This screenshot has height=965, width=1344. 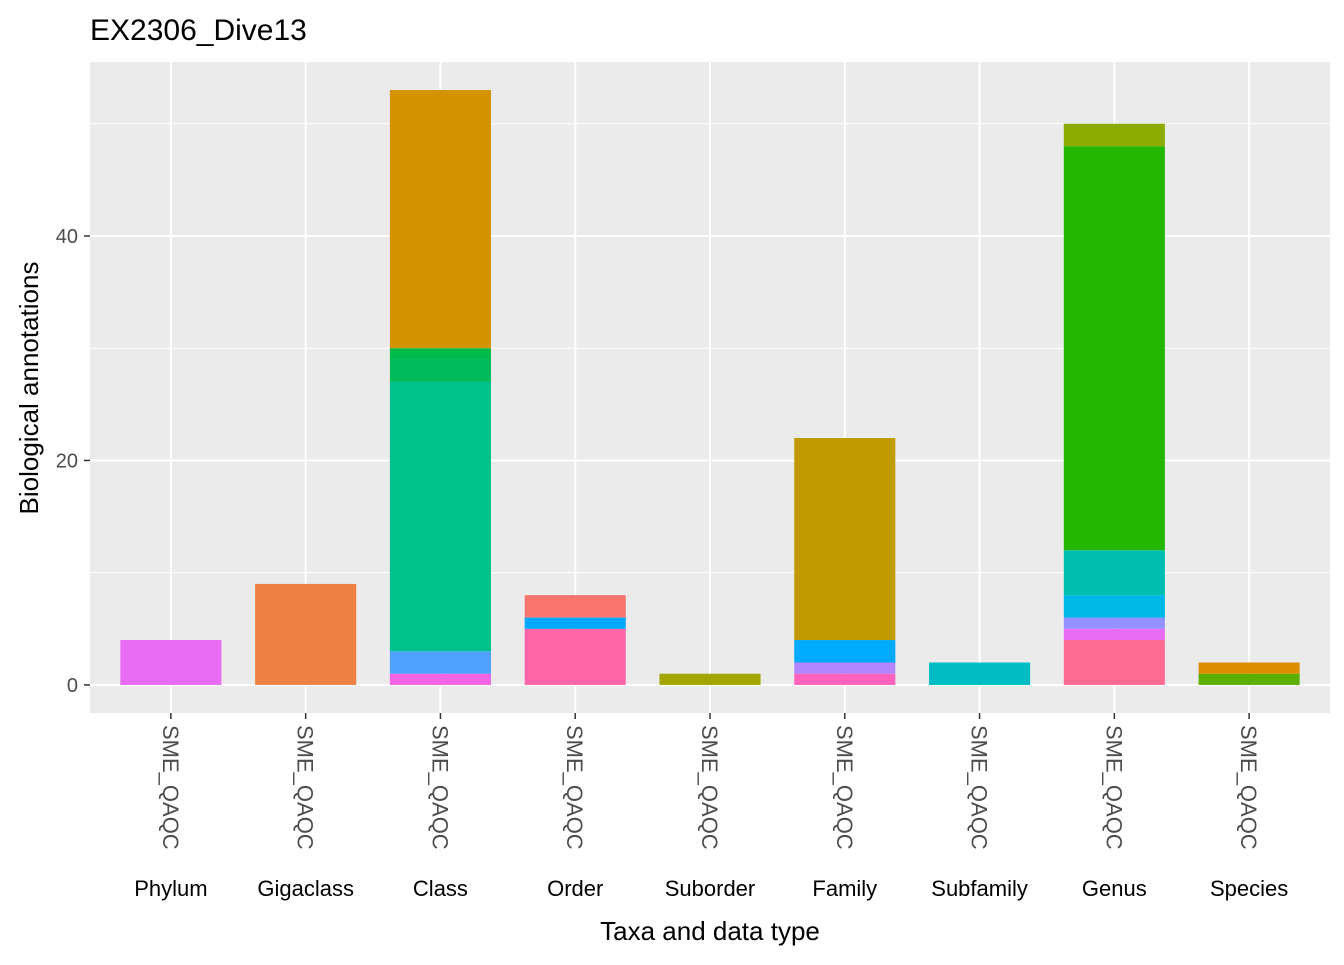 I want to click on bar-stack-suborder, so click(x=710, y=679).